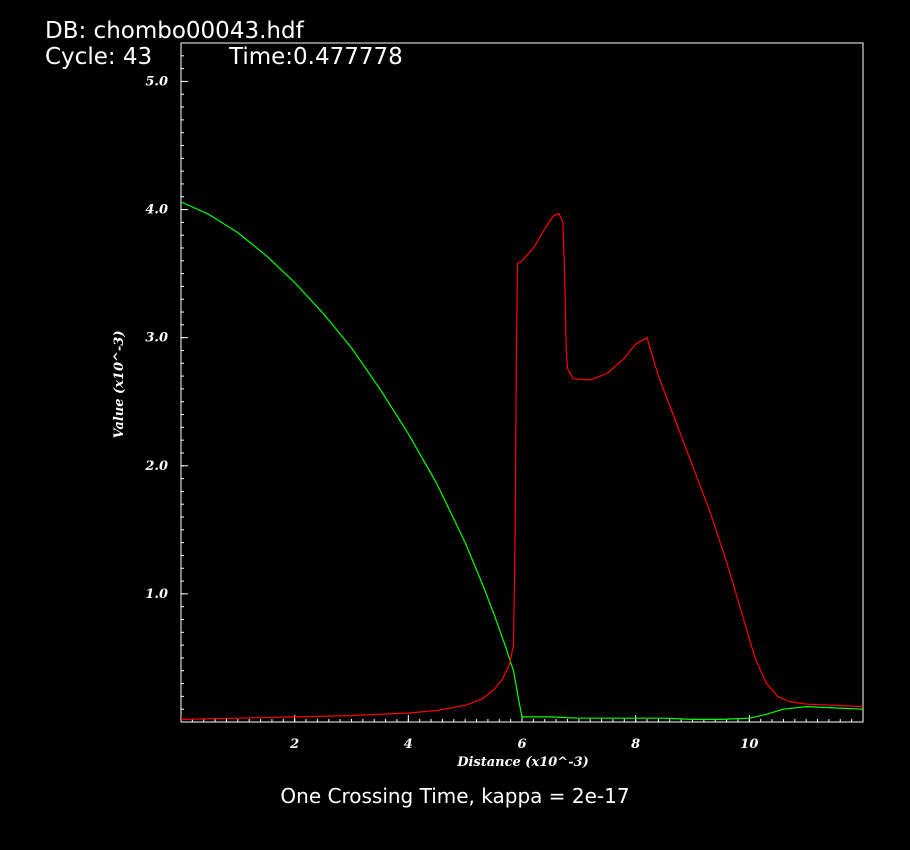 Image resolution: width=910 pixels, height=850 pixels. What do you see at coordinates (294, 744) in the screenshot?
I see `x-tick-label: 2` at bounding box center [294, 744].